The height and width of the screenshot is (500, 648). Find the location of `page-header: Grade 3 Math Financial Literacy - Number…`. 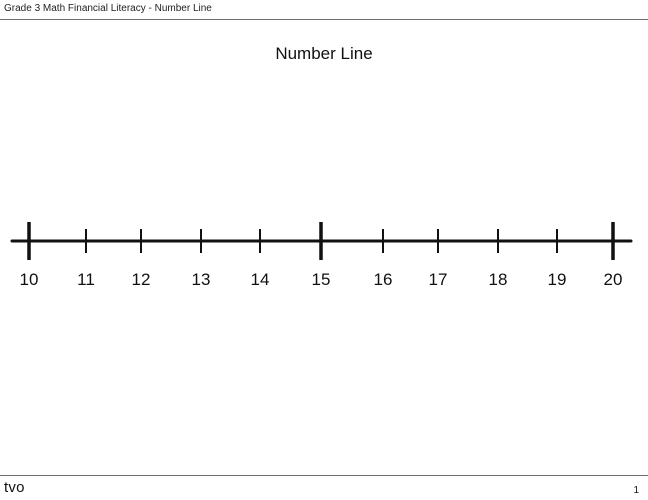

page-header: Grade 3 Math Financial Literacy - Number… is located at coordinates (324, 10).